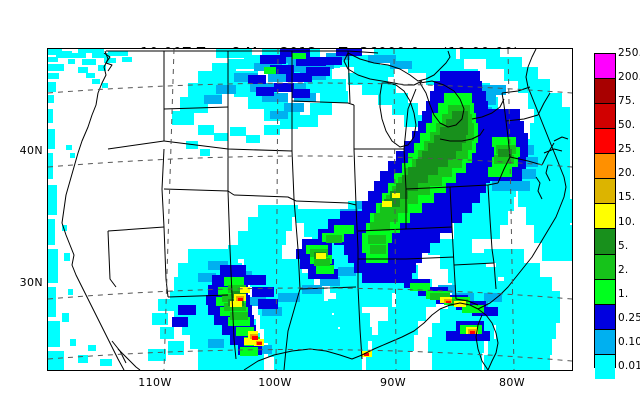  I want to click on colorbar-band-0p10, so click(605, 342).